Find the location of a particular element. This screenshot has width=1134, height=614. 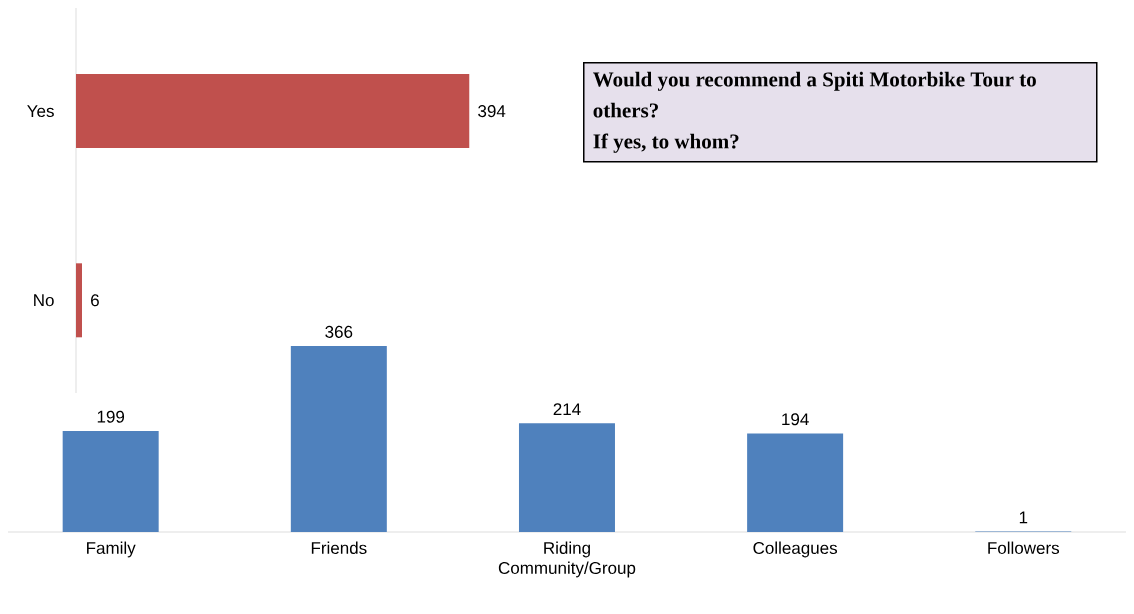

data-label: 366 is located at coordinates (339, 331).